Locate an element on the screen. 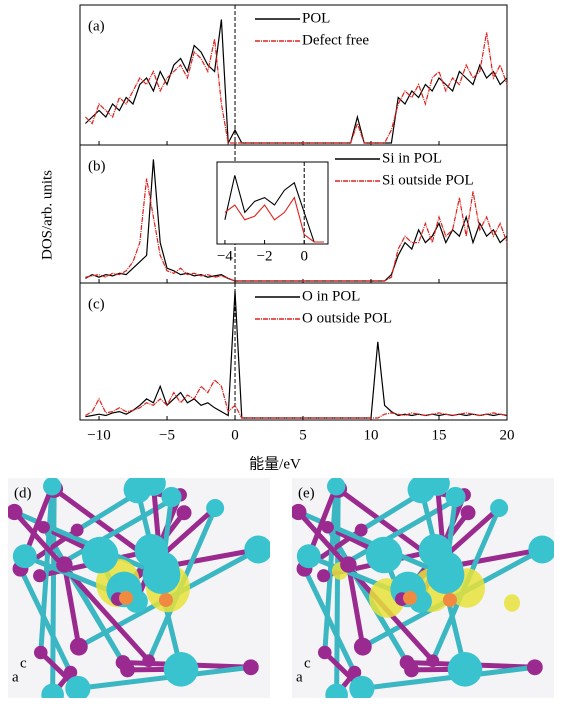  structure-image: (e) ca is located at coordinates (423, 588).